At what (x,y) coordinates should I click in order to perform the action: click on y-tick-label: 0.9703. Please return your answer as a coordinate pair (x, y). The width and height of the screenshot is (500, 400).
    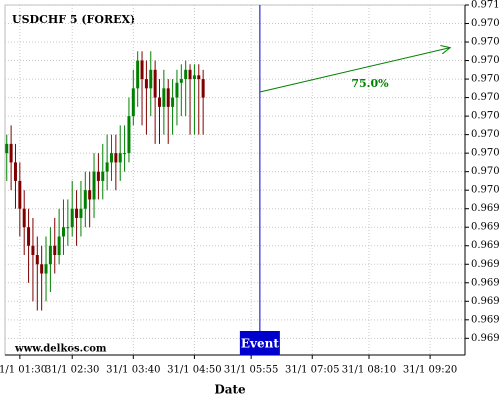
    Looking at the image, I should click on (485, 134).